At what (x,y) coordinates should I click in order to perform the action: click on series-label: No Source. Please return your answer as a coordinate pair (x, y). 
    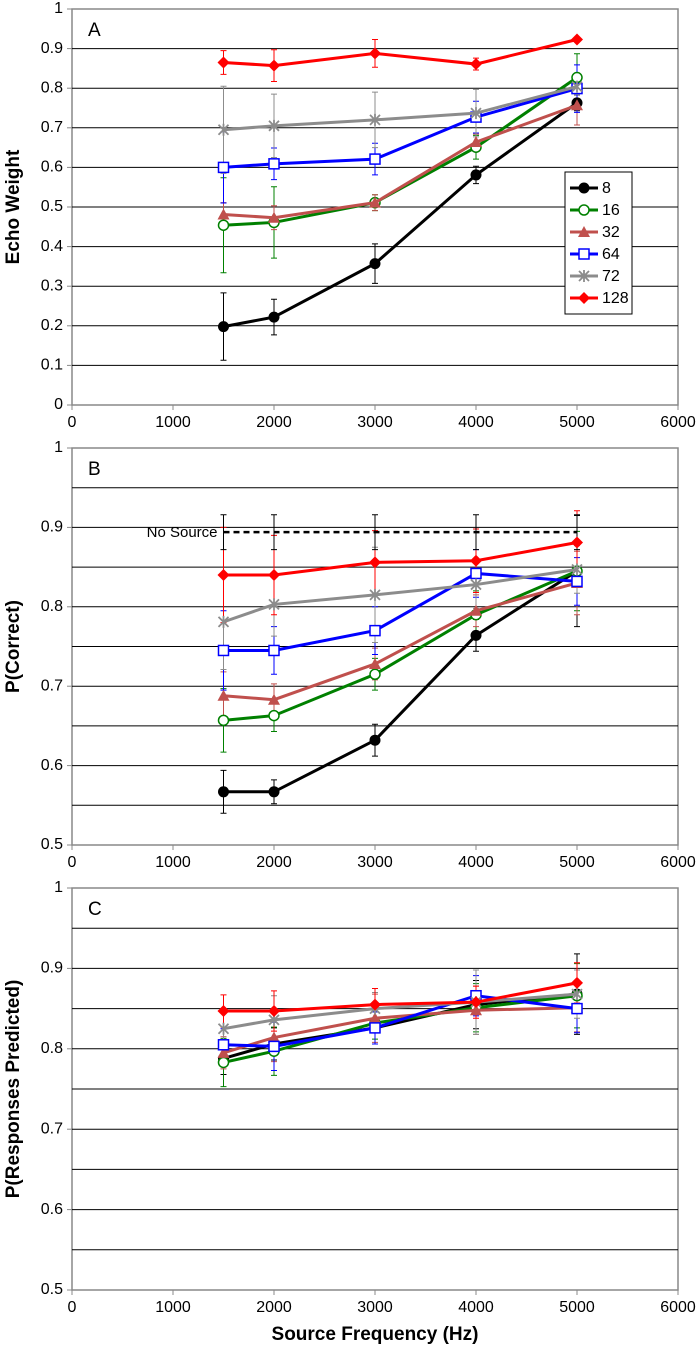
    Looking at the image, I should click on (182, 532).